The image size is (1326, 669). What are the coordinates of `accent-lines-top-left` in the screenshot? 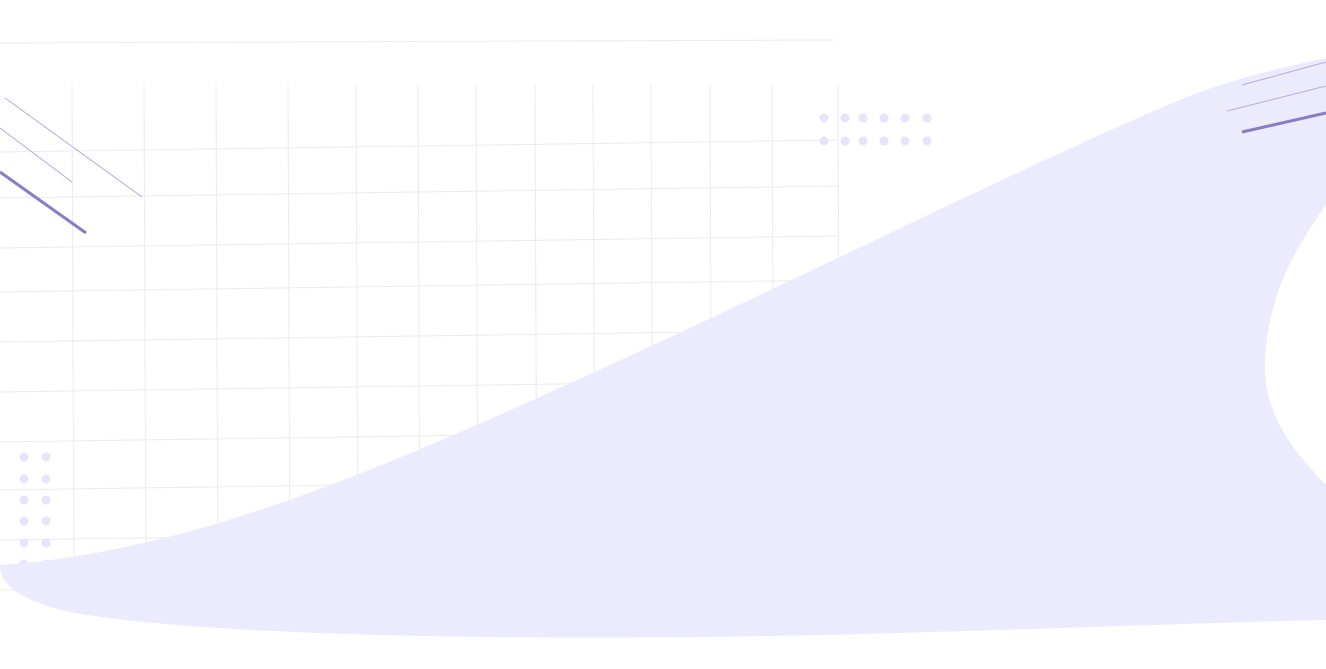 It's located at (71, 166).